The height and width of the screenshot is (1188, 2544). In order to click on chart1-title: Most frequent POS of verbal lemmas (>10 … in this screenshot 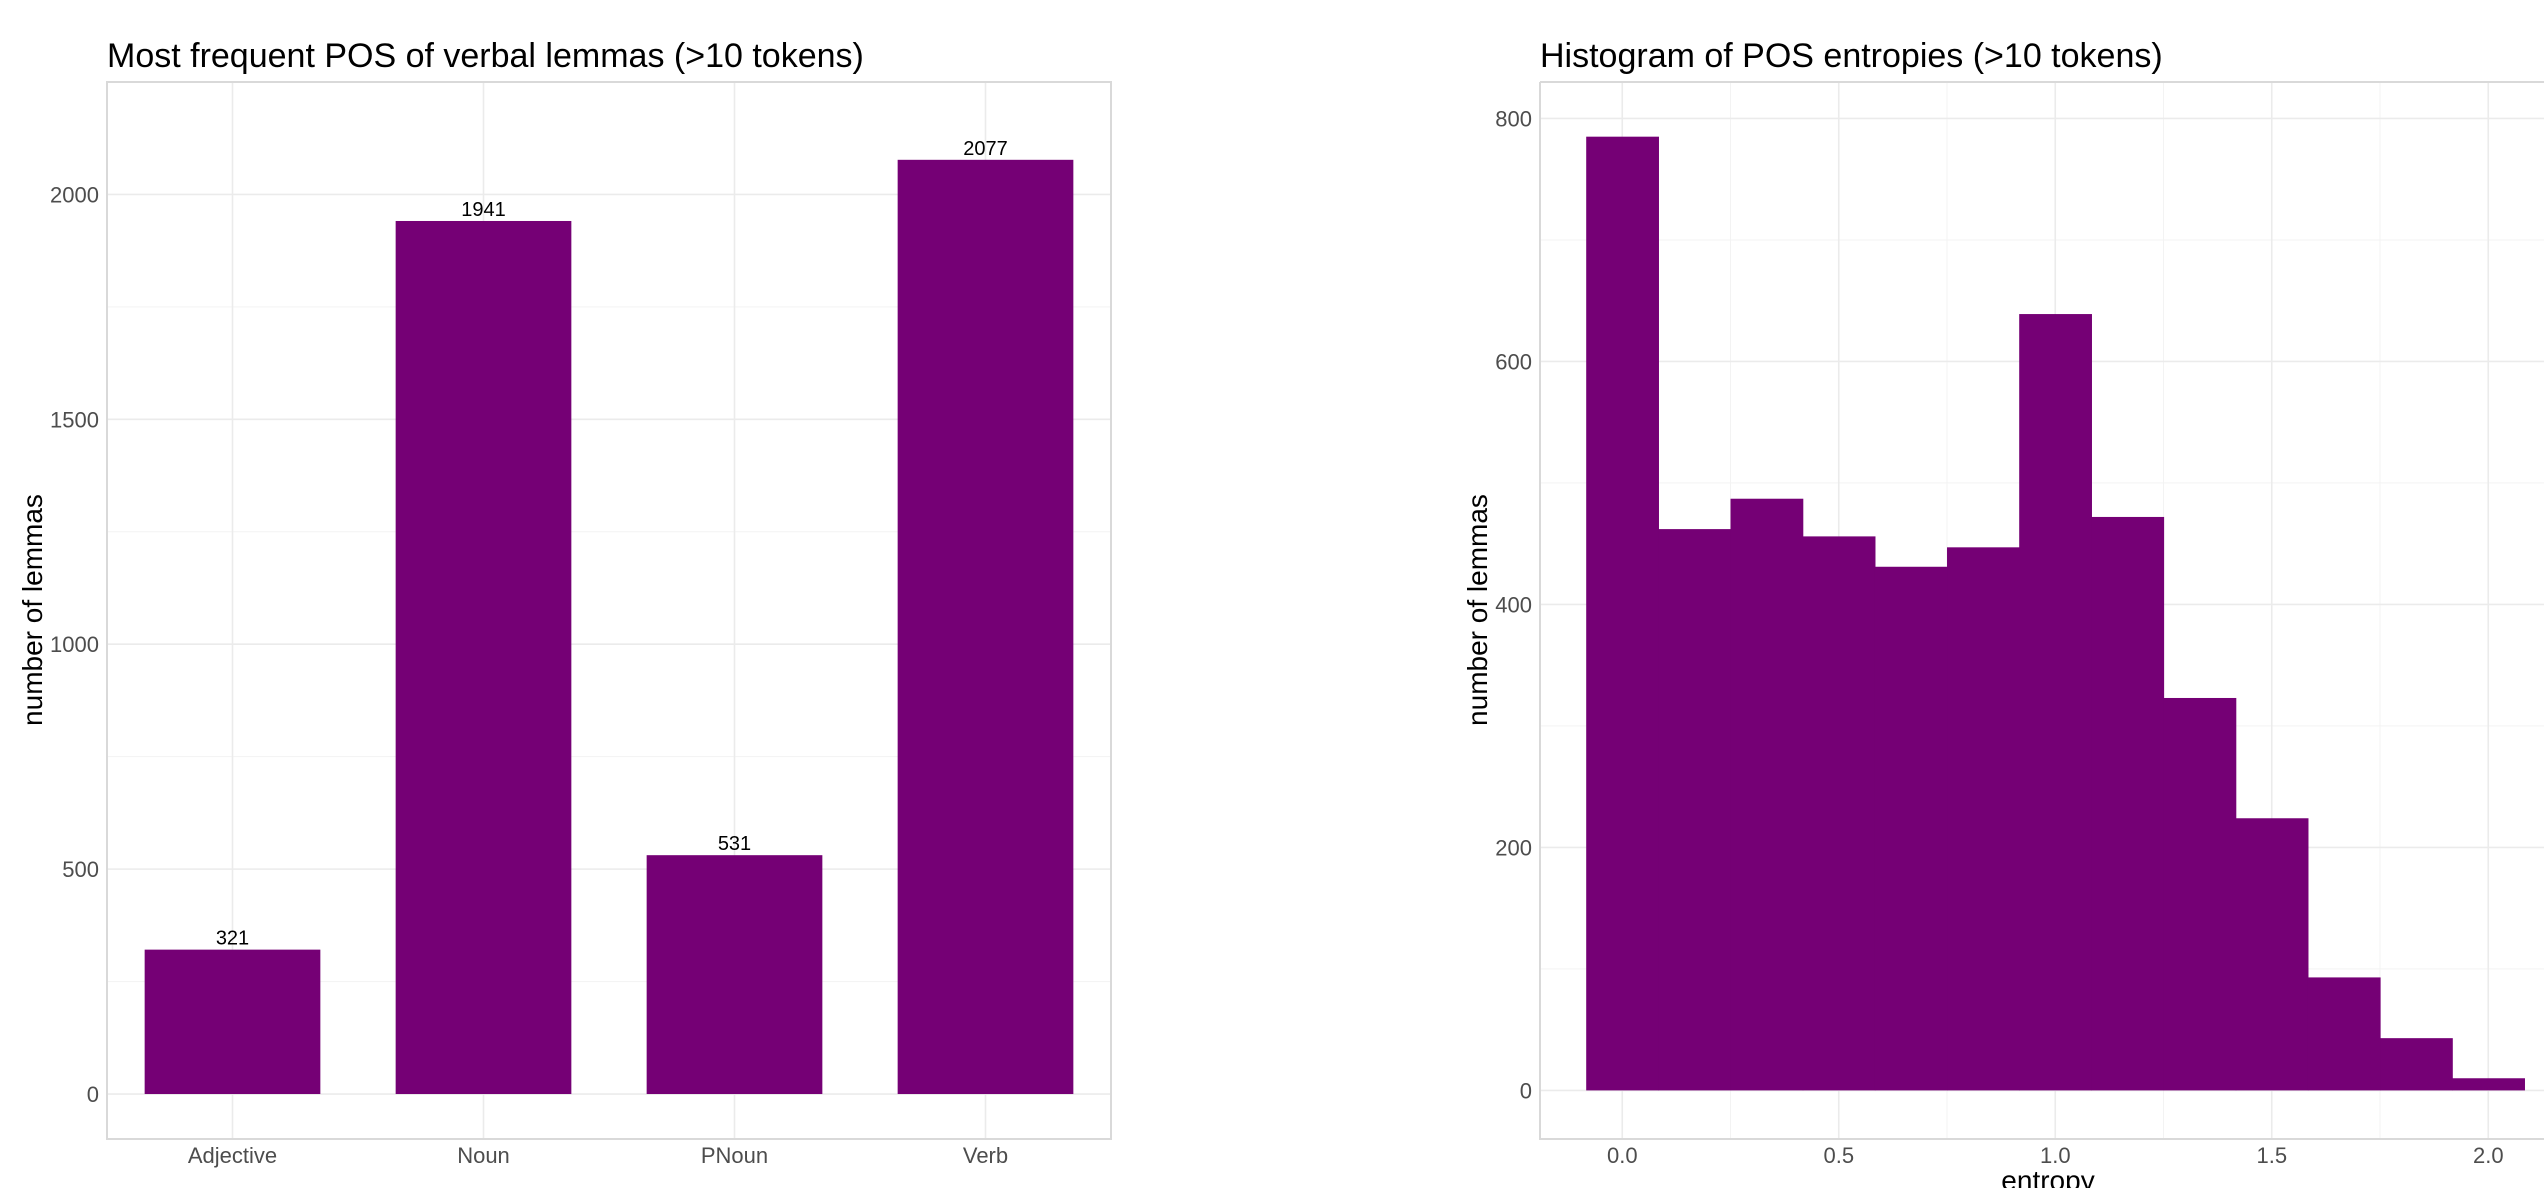, I will do `click(485, 56)`.